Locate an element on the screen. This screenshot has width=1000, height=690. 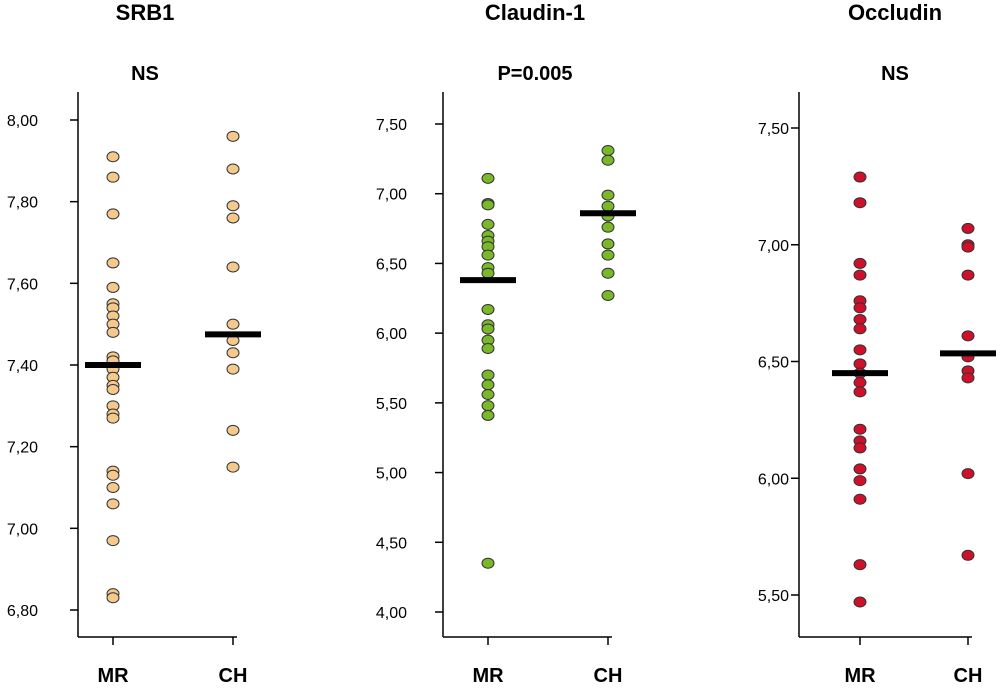
y-tick-label: 5,00 is located at coordinates (391, 474).